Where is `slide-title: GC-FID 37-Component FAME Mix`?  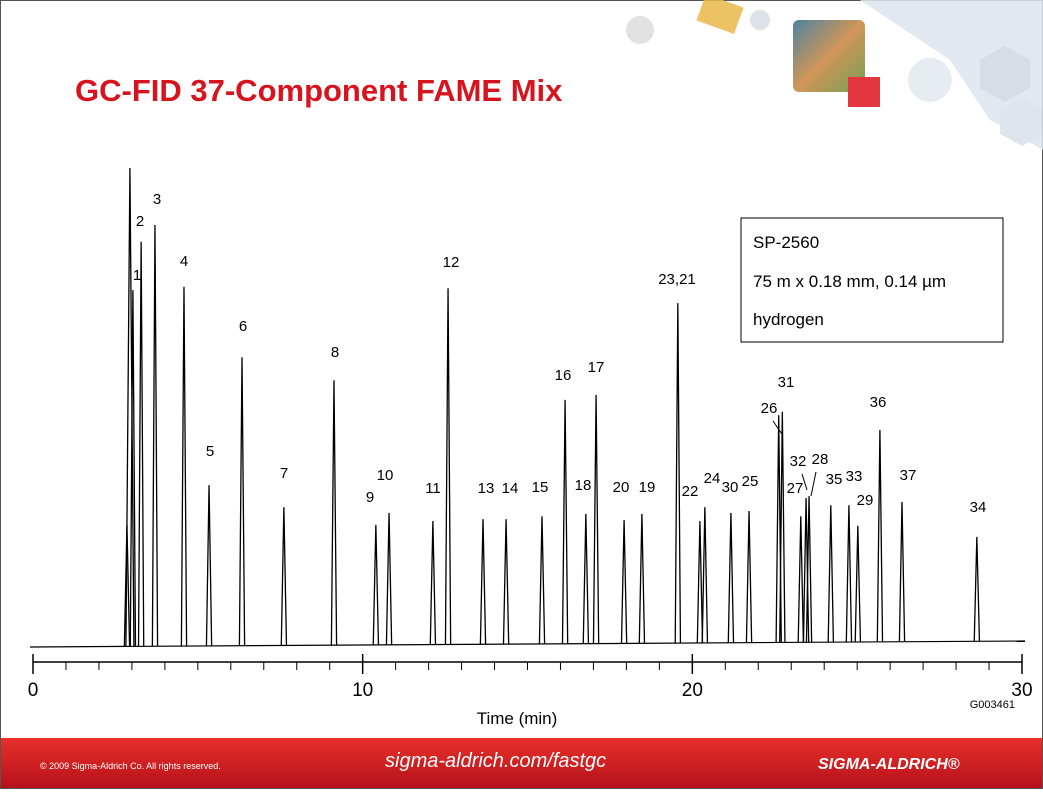
slide-title: GC-FID 37-Component FAME Mix is located at coordinates (319, 90).